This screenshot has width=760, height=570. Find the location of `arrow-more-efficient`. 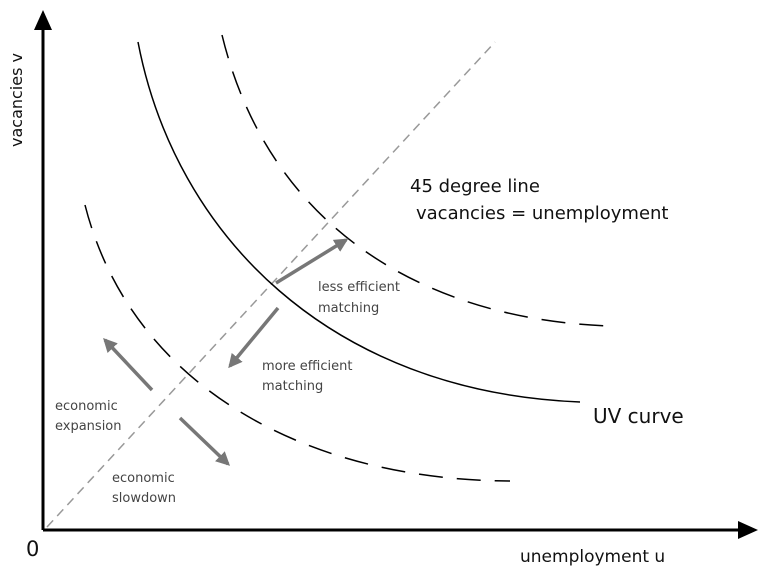

arrow-more-efficient is located at coordinates (254, 337).